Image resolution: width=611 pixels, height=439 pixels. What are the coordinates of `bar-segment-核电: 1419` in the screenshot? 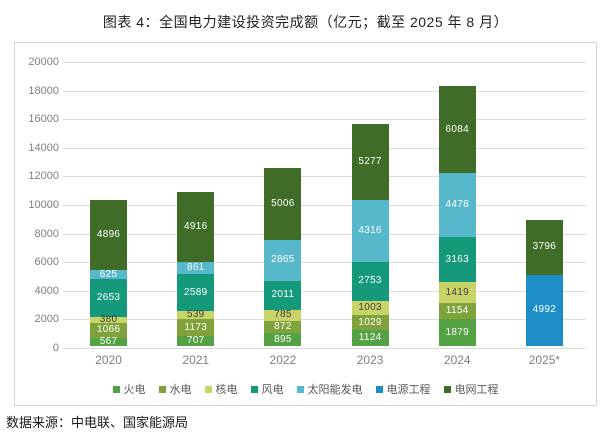 It's located at (457, 292).